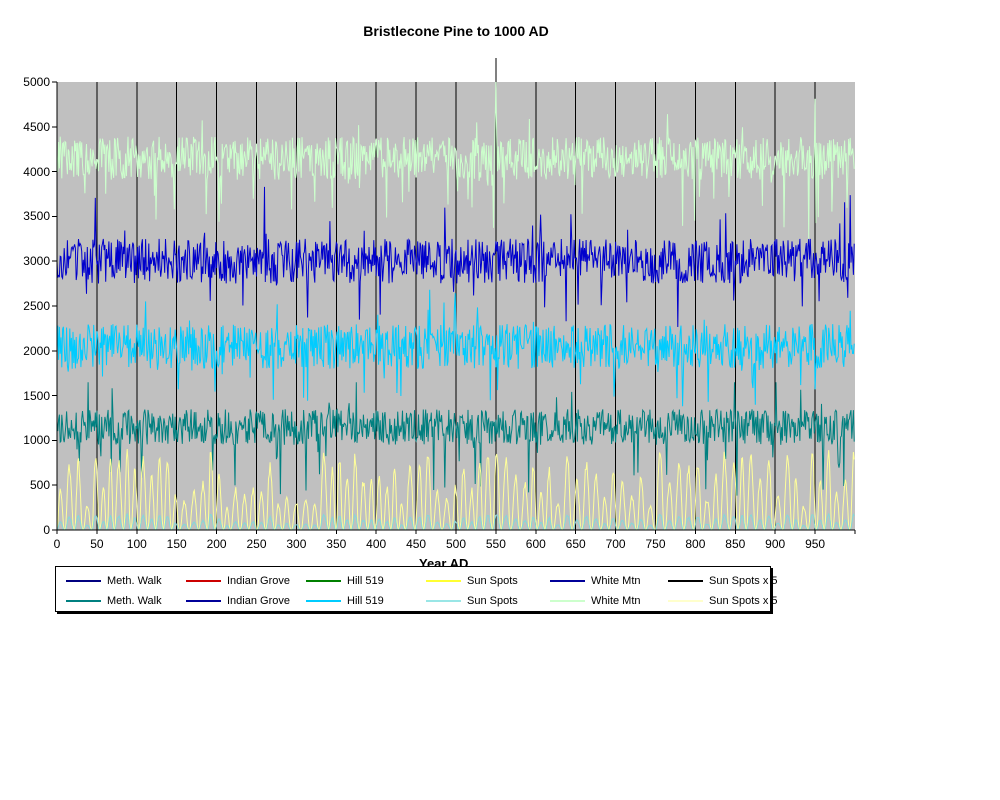 This screenshot has width=1000, height=800. What do you see at coordinates (46, 530) in the screenshot?
I see `y-tick-label: 0` at bounding box center [46, 530].